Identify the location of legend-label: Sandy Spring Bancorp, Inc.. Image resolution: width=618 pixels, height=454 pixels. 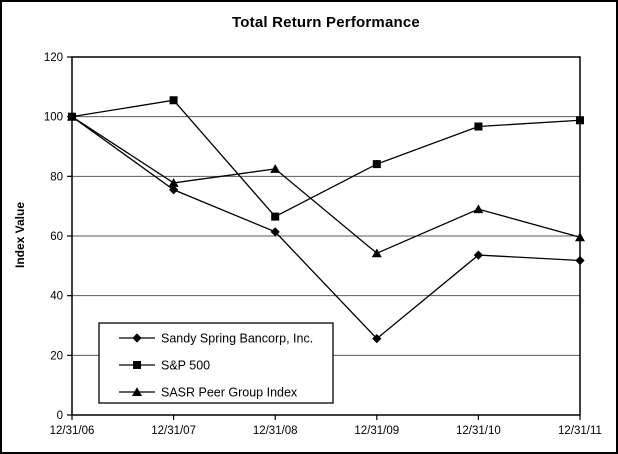
(237, 339).